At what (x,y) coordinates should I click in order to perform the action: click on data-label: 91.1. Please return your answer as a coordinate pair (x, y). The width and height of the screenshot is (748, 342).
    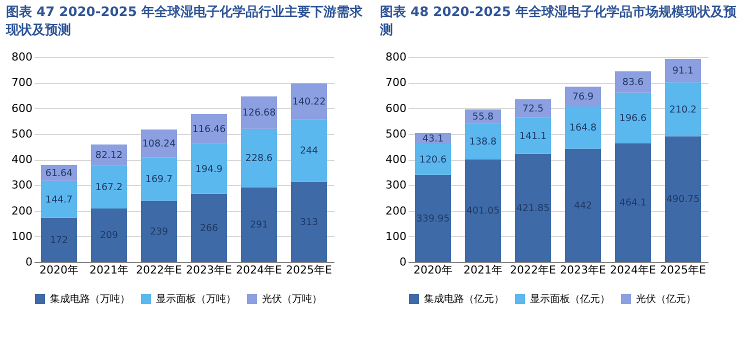
    Looking at the image, I should click on (683, 71).